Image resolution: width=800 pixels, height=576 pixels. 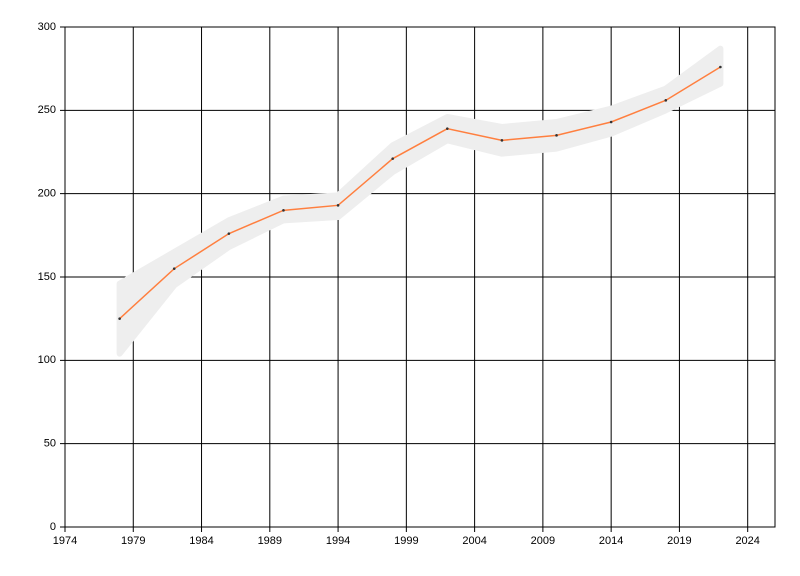 What do you see at coordinates (47, 277) in the screenshot?
I see `y-tick-label: 150` at bounding box center [47, 277].